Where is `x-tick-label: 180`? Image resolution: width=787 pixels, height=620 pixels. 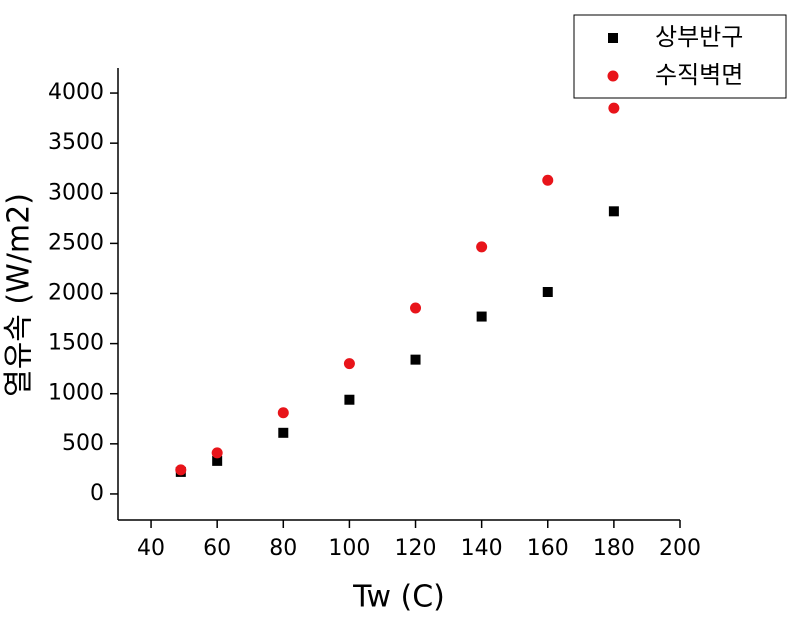 x-tick-label: 180 is located at coordinates (614, 548).